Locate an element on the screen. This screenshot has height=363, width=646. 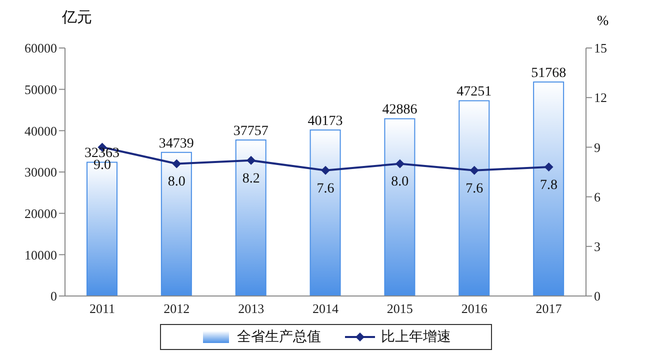
legend-label: 比上年增速 is located at coordinates (416, 337).